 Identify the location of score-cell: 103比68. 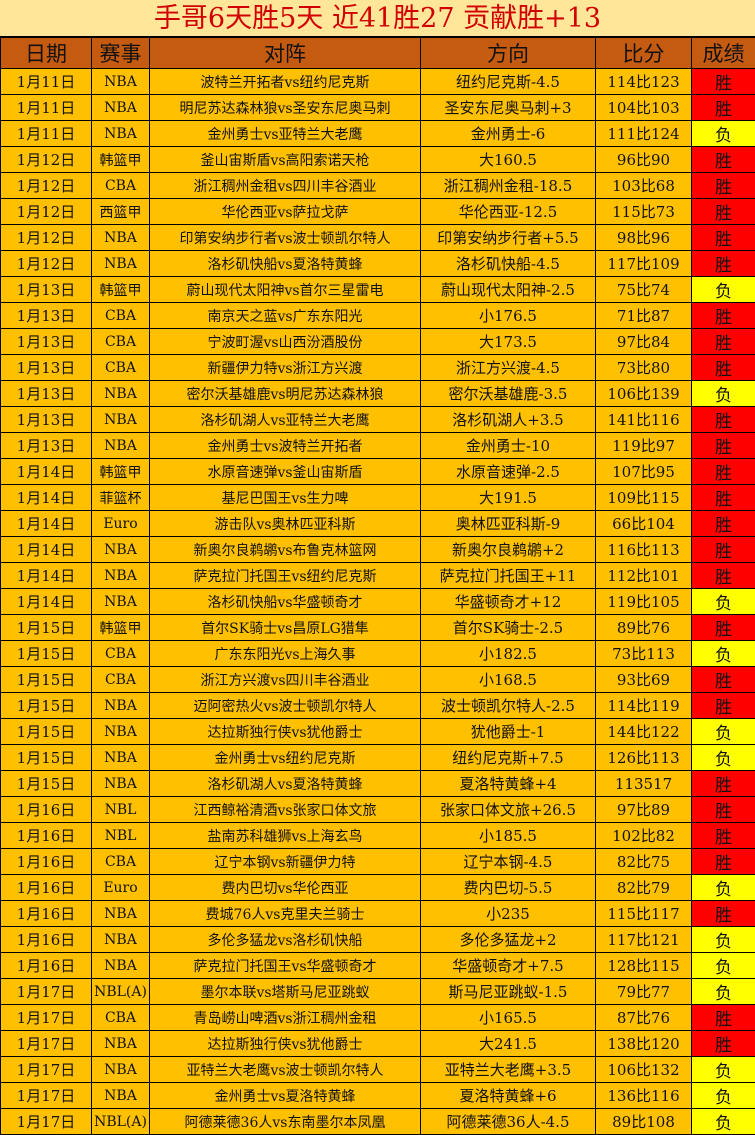
(644, 186).